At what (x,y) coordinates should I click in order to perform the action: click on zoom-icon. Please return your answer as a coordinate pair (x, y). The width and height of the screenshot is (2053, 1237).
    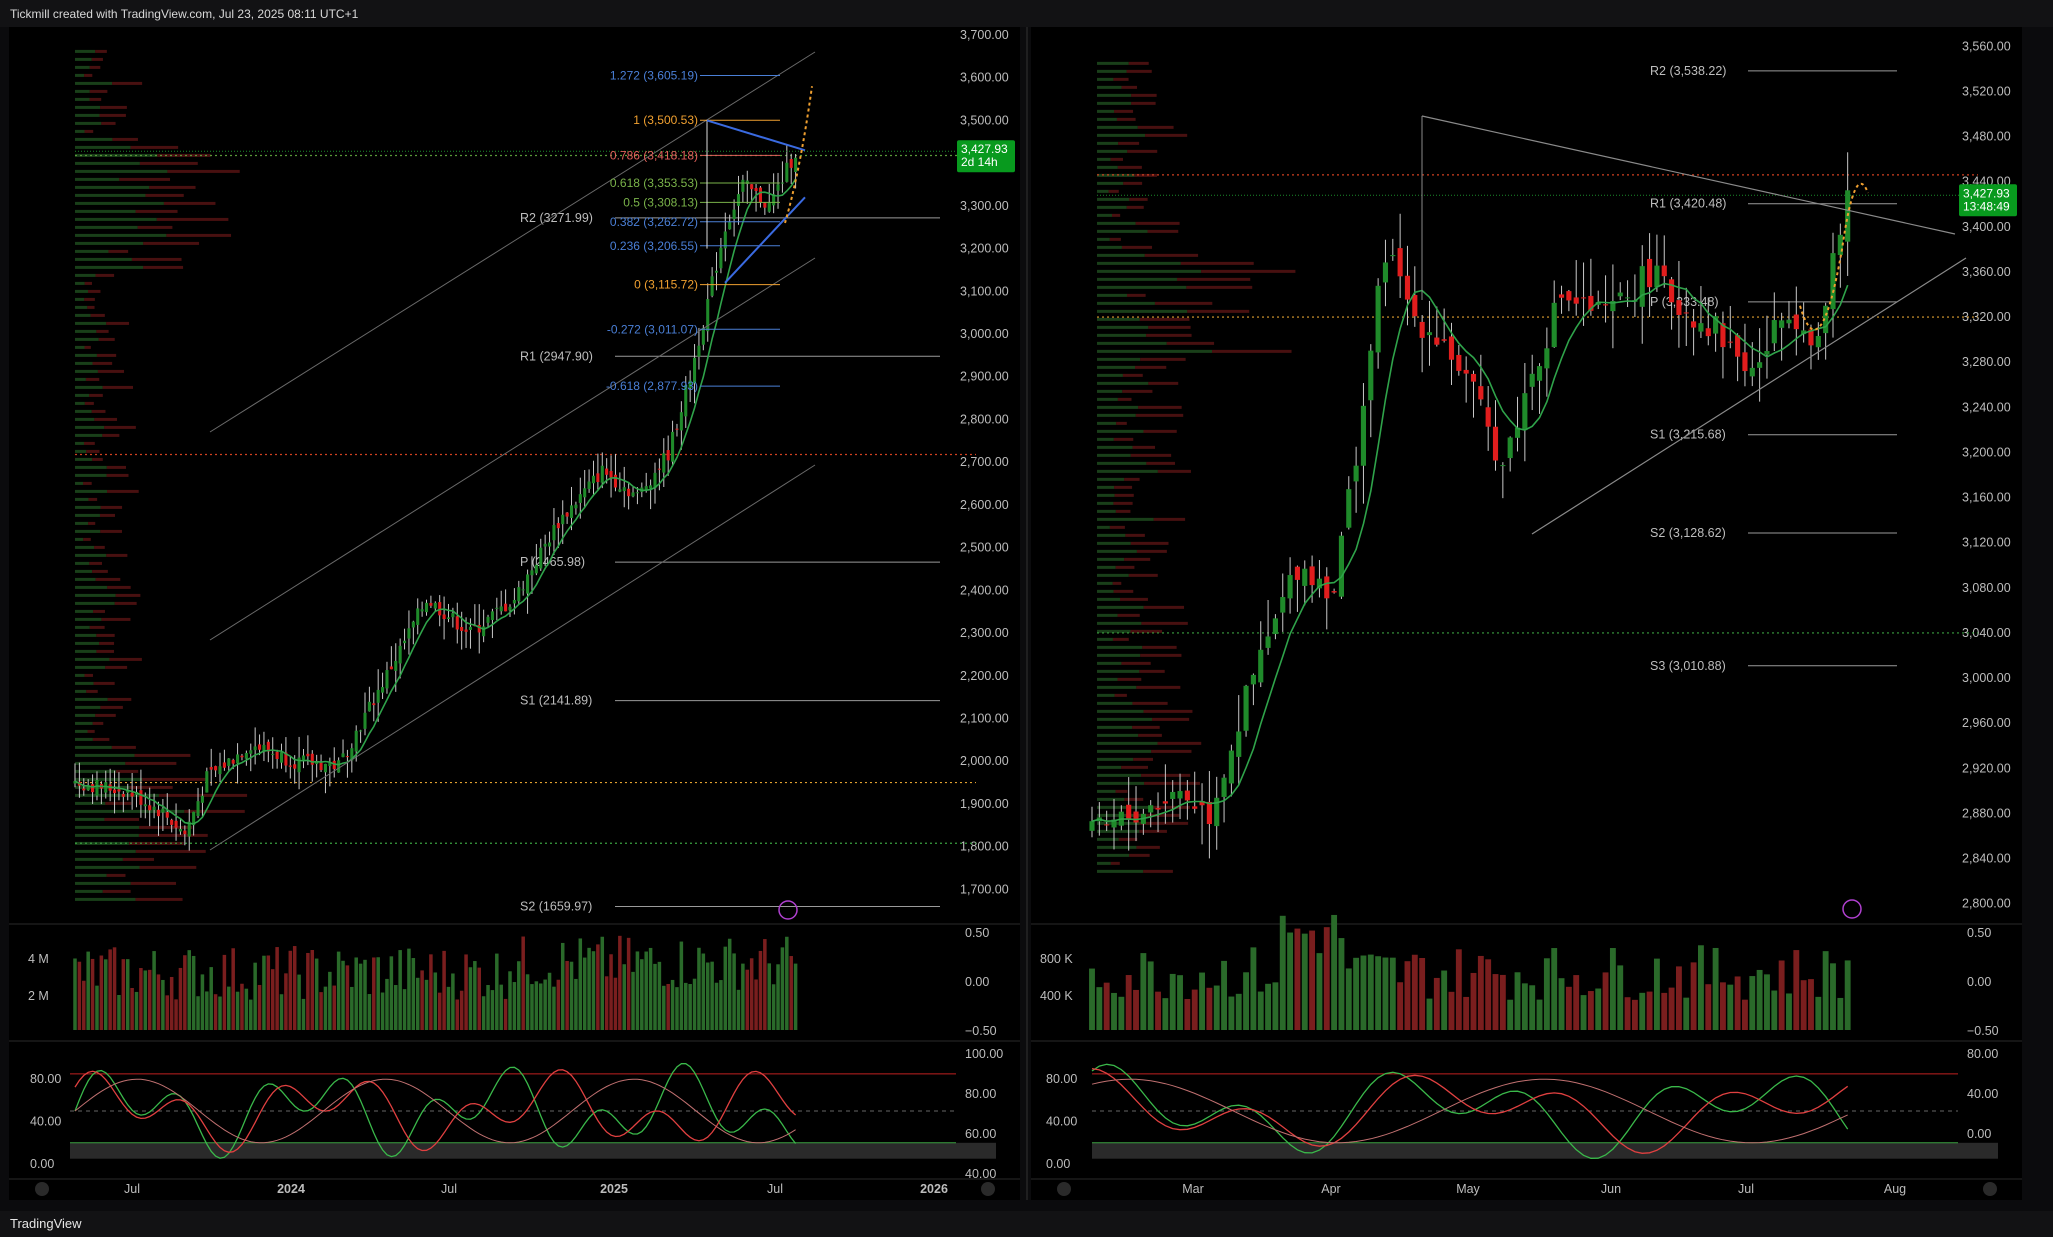
    Looking at the image, I should click on (42, 1189).